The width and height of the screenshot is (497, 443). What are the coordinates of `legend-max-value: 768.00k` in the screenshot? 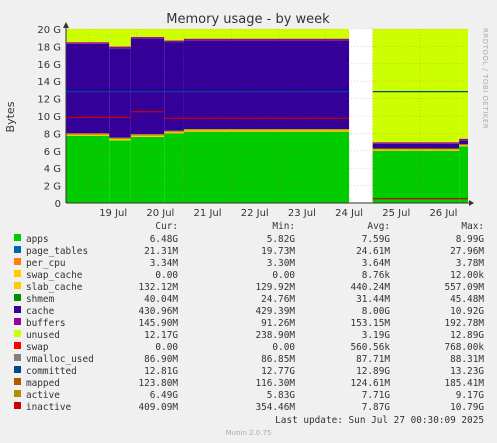 It's located at (464, 347).